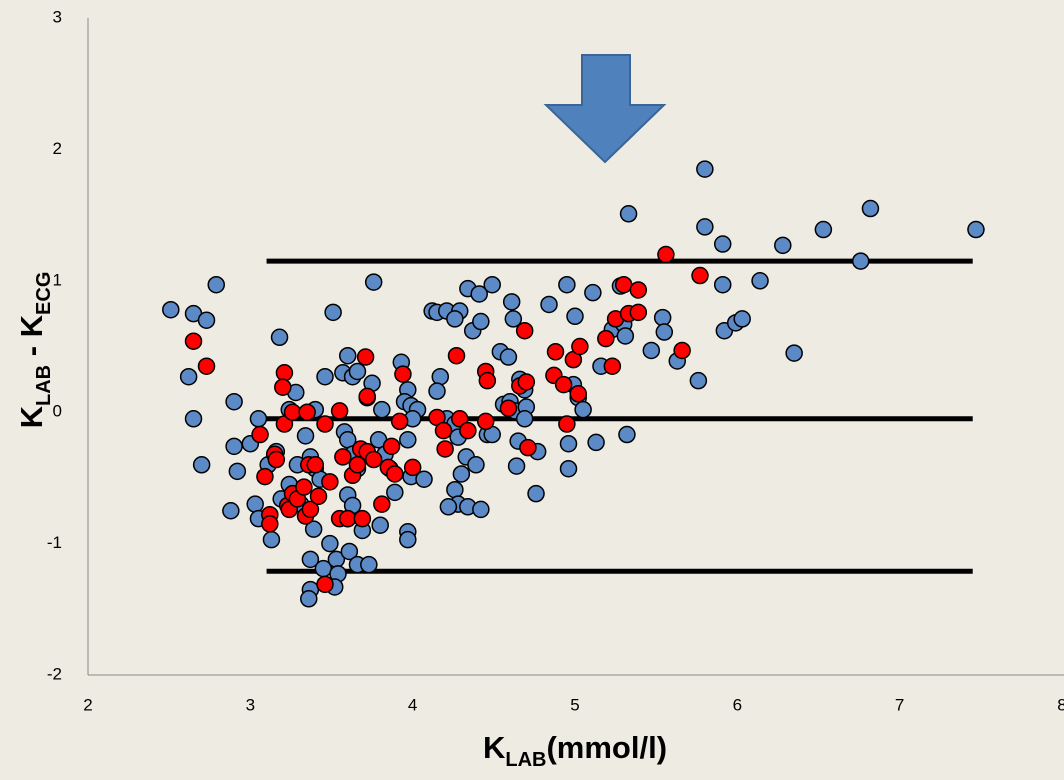 The height and width of the screenshot is (780, 1064). Describe the element at coordinates (31, 416) in the screenshot. I see `y-title-main: K` at that location.